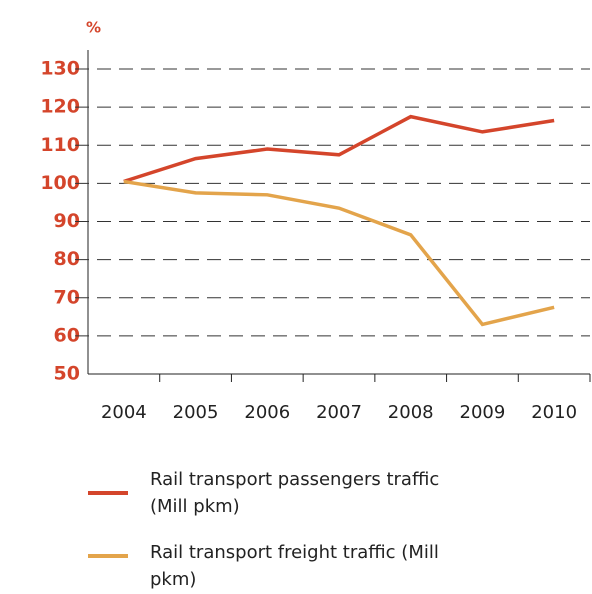 This screenshot has width=592, height=594. Describe the element at coordinates (67, 374) in the screenshot. I see `y-tick-label: 50` at that location.